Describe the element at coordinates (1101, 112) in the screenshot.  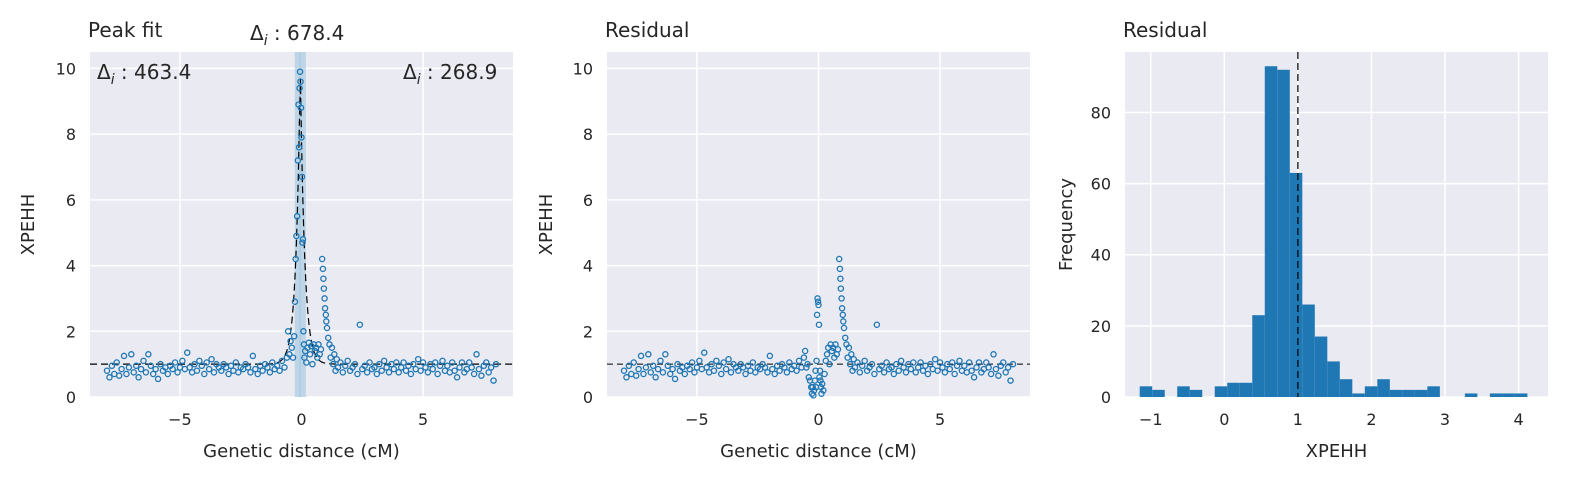
I see `y-tick-label: 80` at that location.